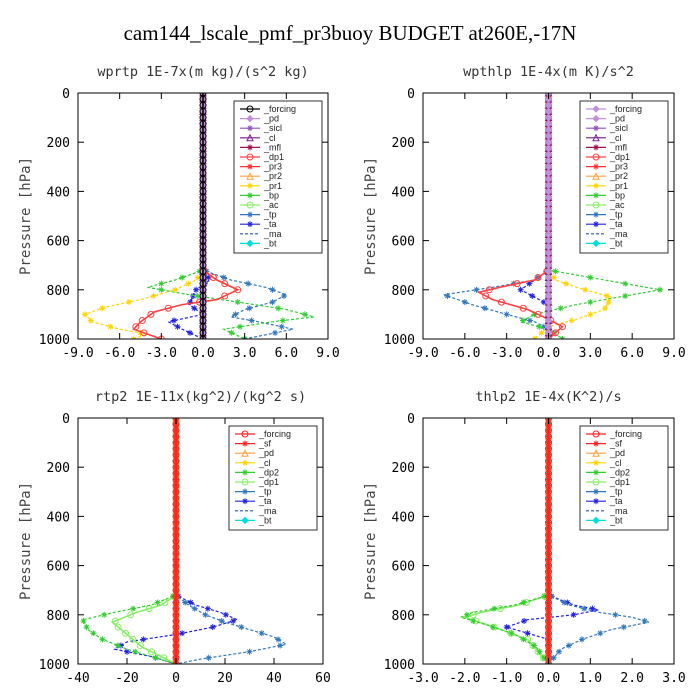 The image size is (700, 700). What do you see at coordinates (631, 678) in the screenshot?
I see `x-tick-label: 2.0` at bounding box center [631, 678].